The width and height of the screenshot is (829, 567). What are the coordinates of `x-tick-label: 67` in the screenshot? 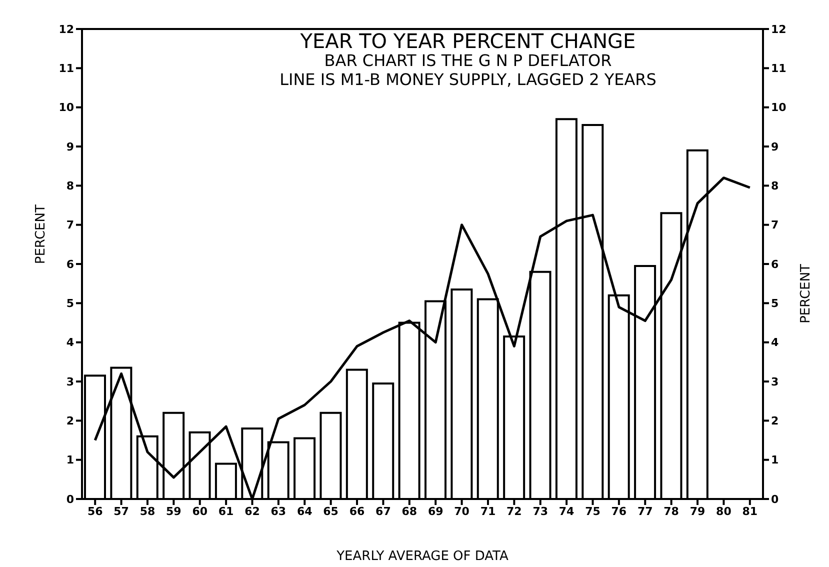 It's located at (383, 511).